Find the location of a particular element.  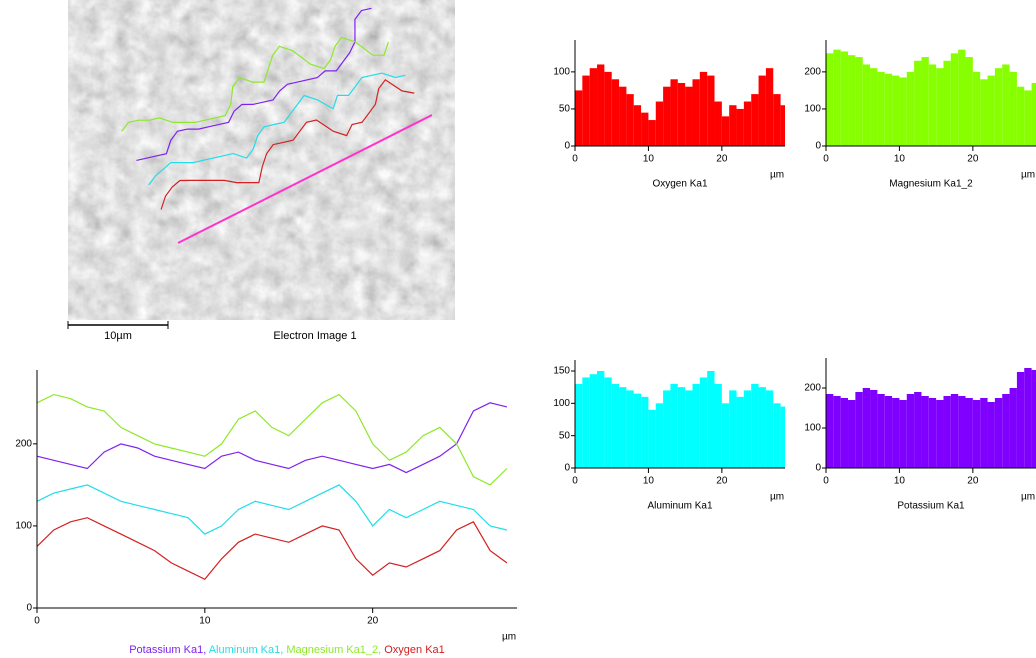

legend-entry: Oxygen Ka1 is located at coordinates (414, 650).